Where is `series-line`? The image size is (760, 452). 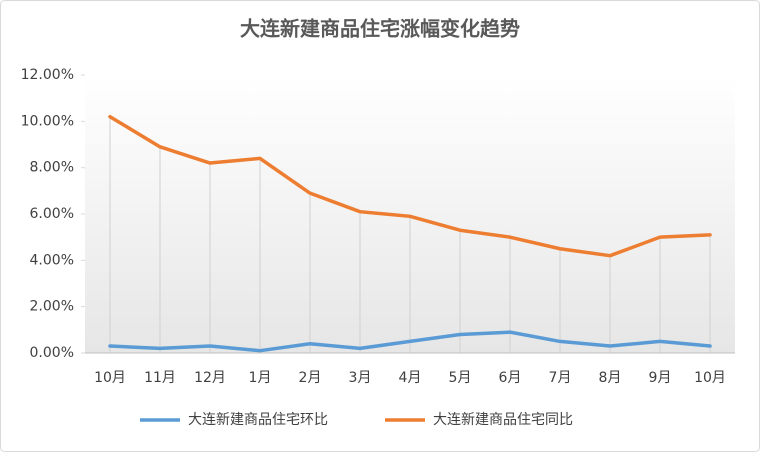
series-line is located at coordinates (410, 341).